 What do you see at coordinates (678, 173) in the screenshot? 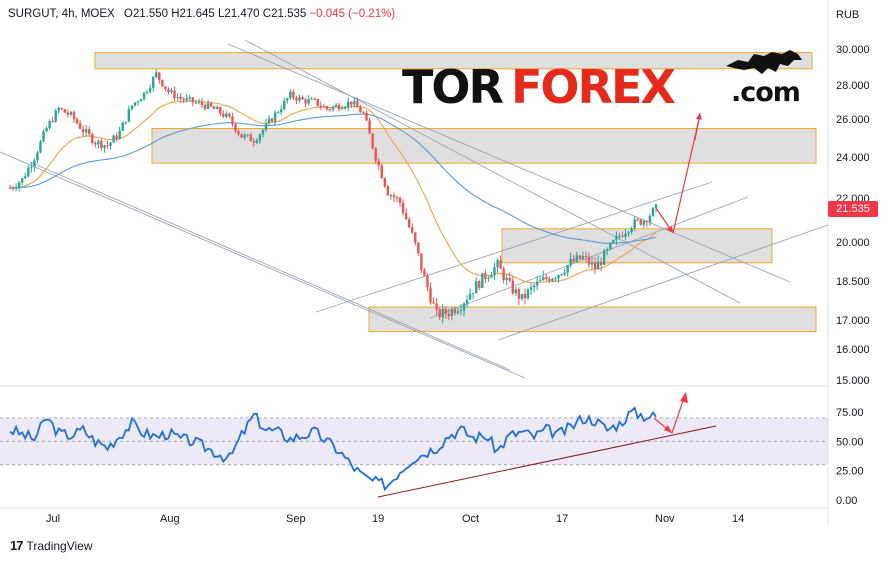
I see `forecast-arrows` at bounding box center [678, 173].